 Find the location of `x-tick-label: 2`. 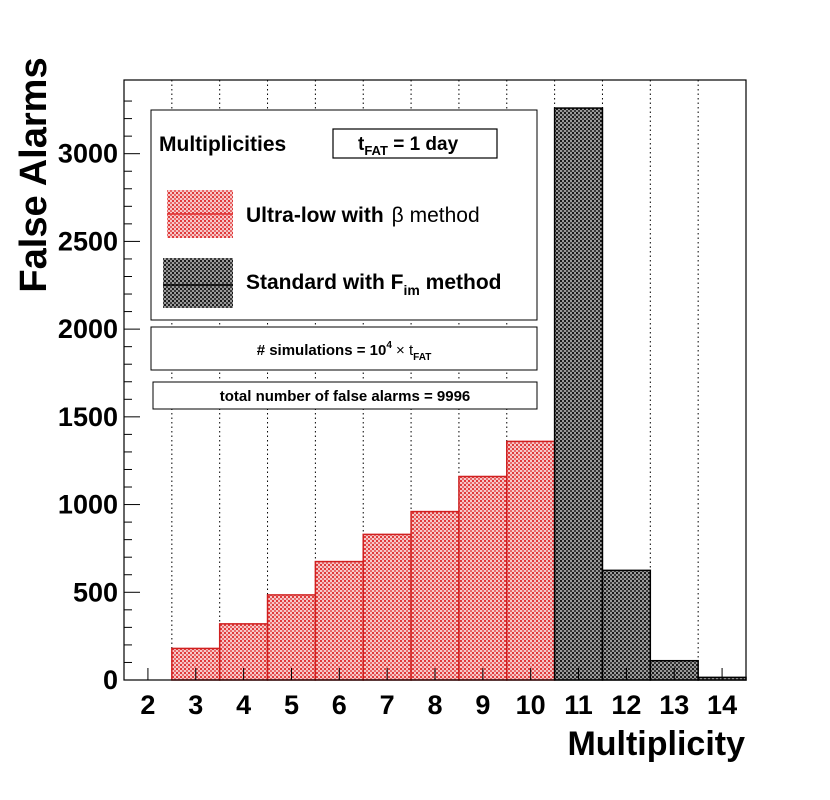

x-tick-label: 2 is located at coordinates (147, 705).